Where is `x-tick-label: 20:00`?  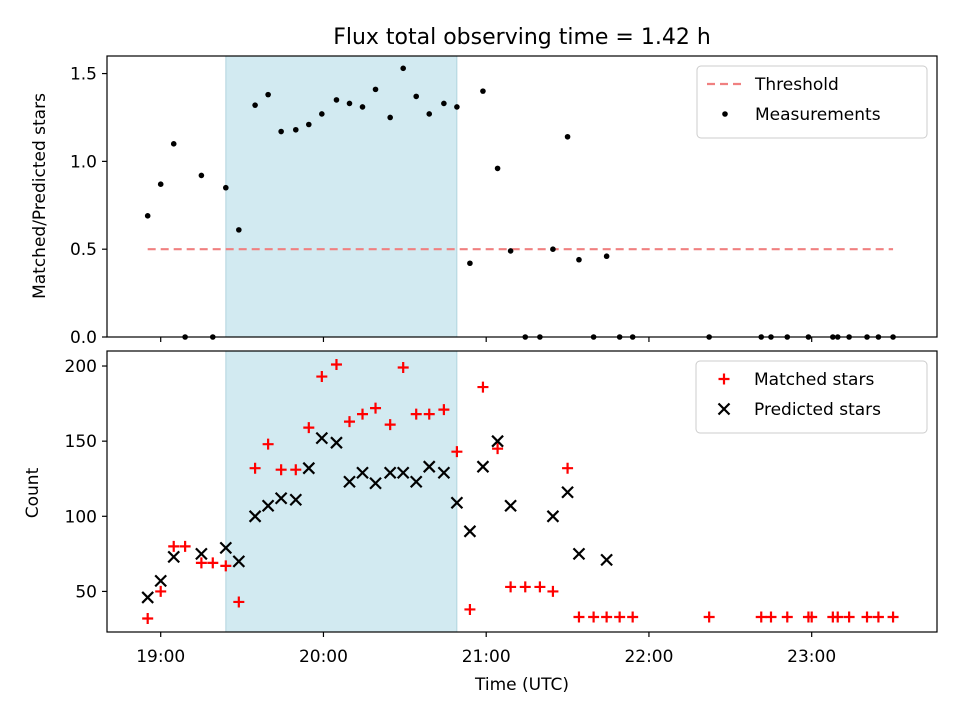
x-tick-label: 20:00 is located at coordinates (323, 657).